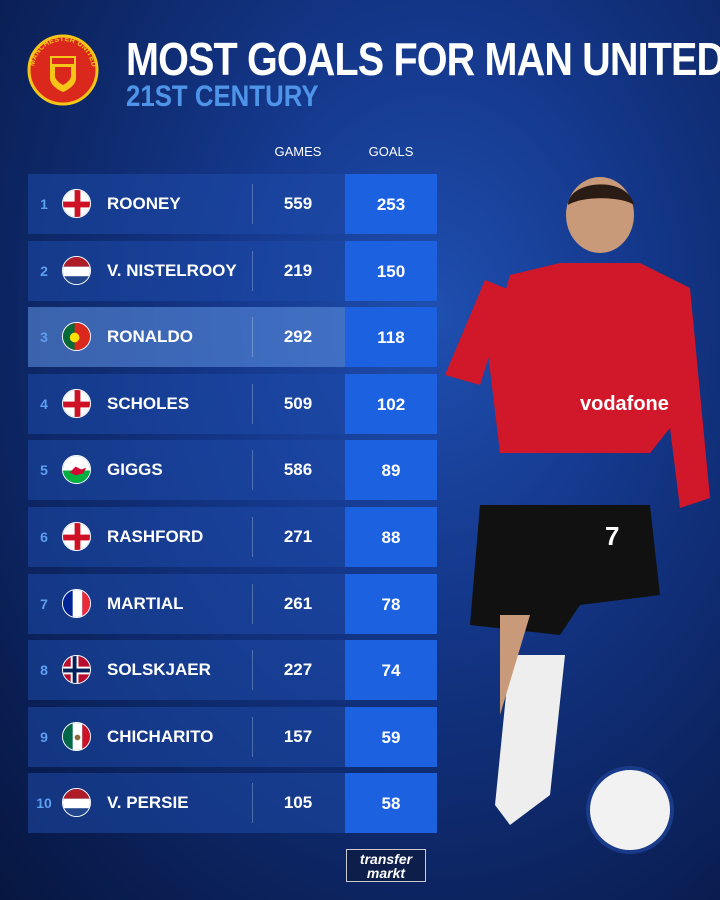 This screenshot has width=720, height=900. I want to click on rank-number: 6, so click(44, 537).